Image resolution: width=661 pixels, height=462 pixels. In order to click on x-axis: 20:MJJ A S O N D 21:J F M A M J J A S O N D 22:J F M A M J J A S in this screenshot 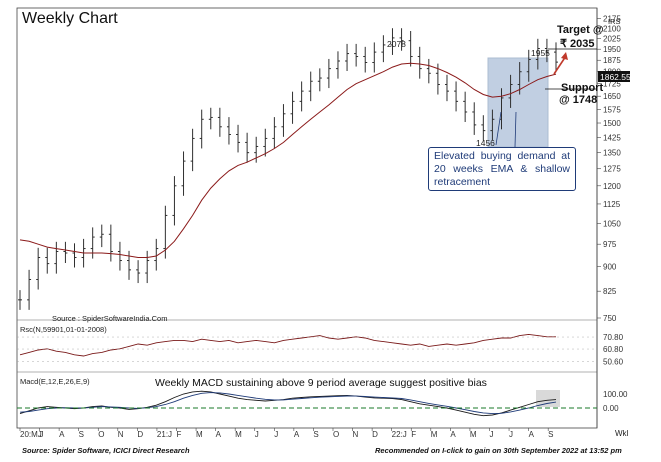, I will do `click(286, 433)`.